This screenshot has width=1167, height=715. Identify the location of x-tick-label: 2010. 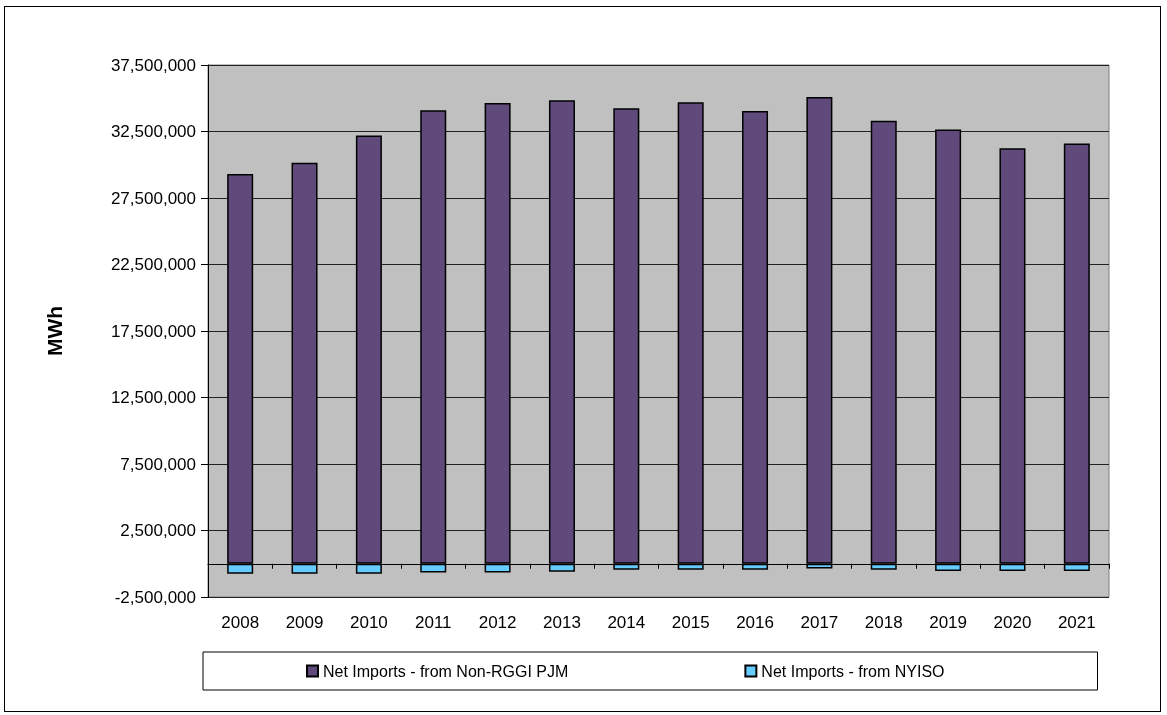
(368, 622).